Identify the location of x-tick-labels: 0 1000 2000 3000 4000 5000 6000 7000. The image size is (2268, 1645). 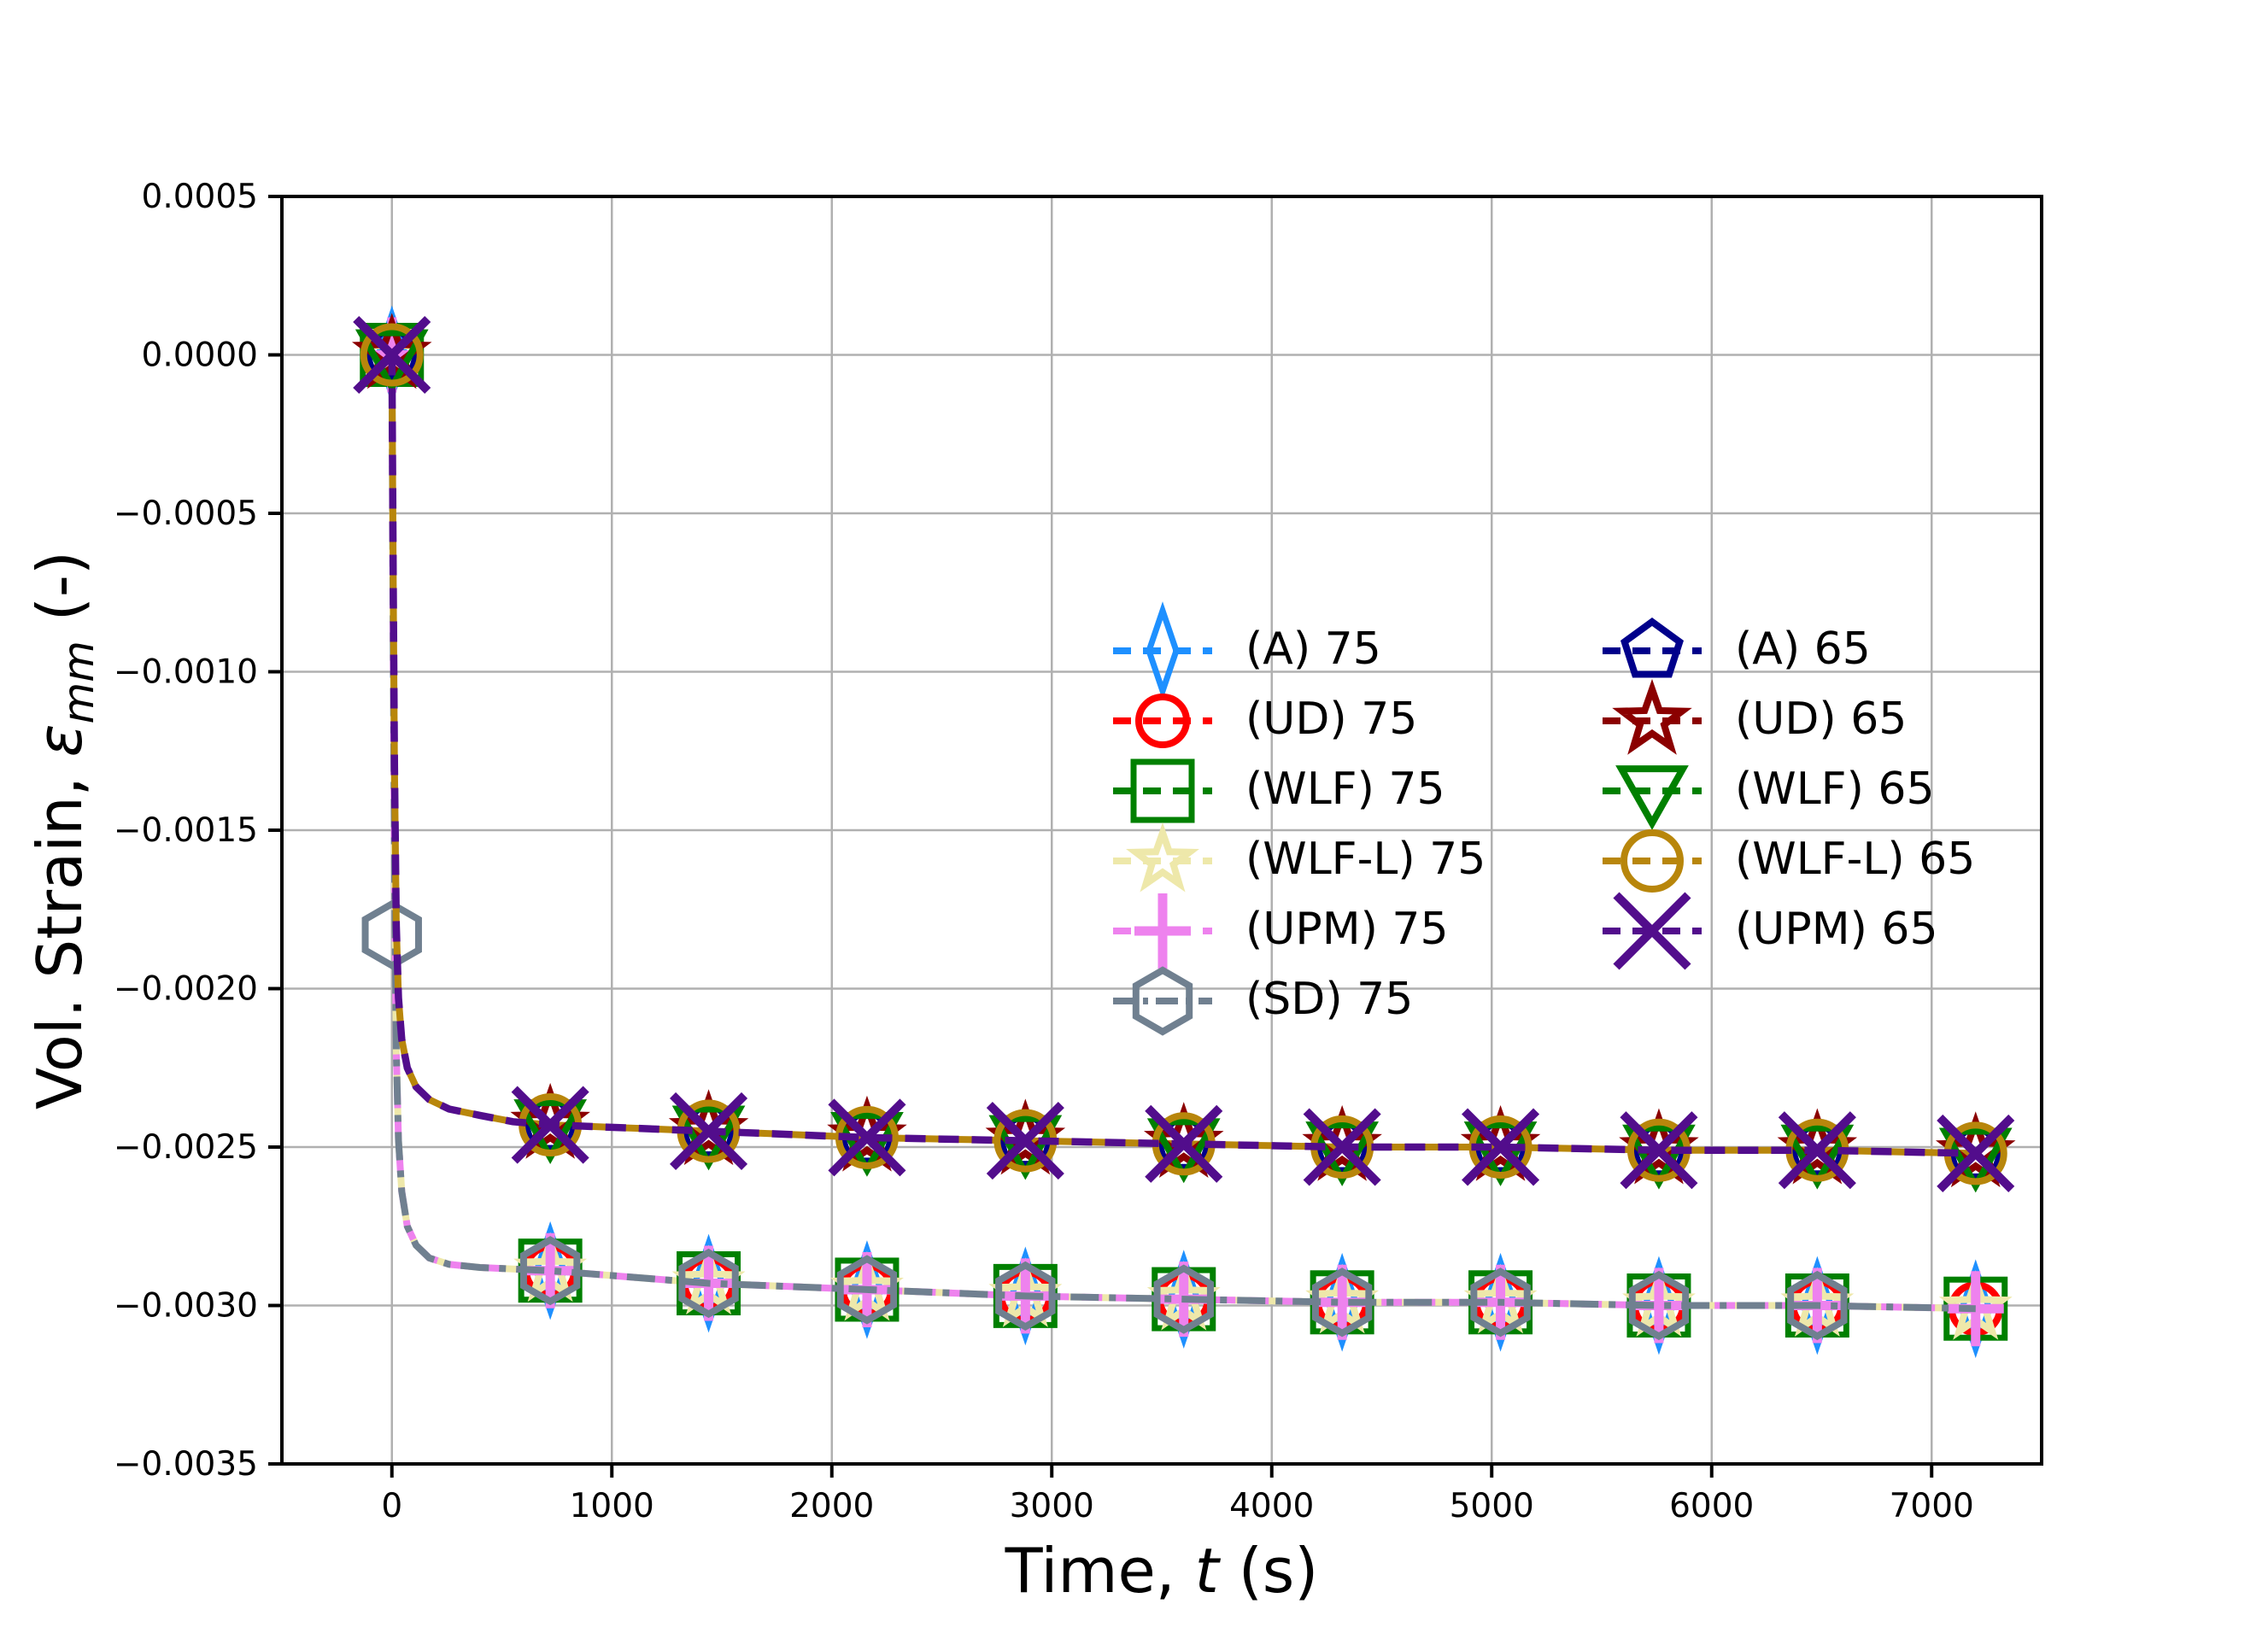
(1177, 1506).